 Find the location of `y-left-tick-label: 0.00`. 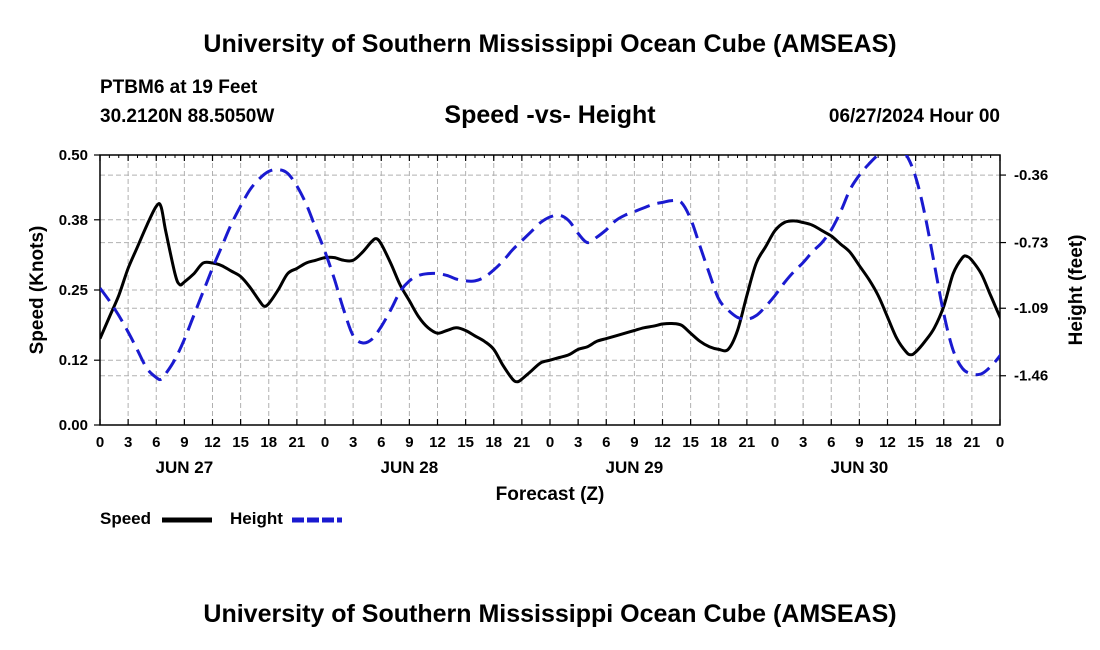

y-left-tick-label: 0.00 is located at coordinates (73, 425).